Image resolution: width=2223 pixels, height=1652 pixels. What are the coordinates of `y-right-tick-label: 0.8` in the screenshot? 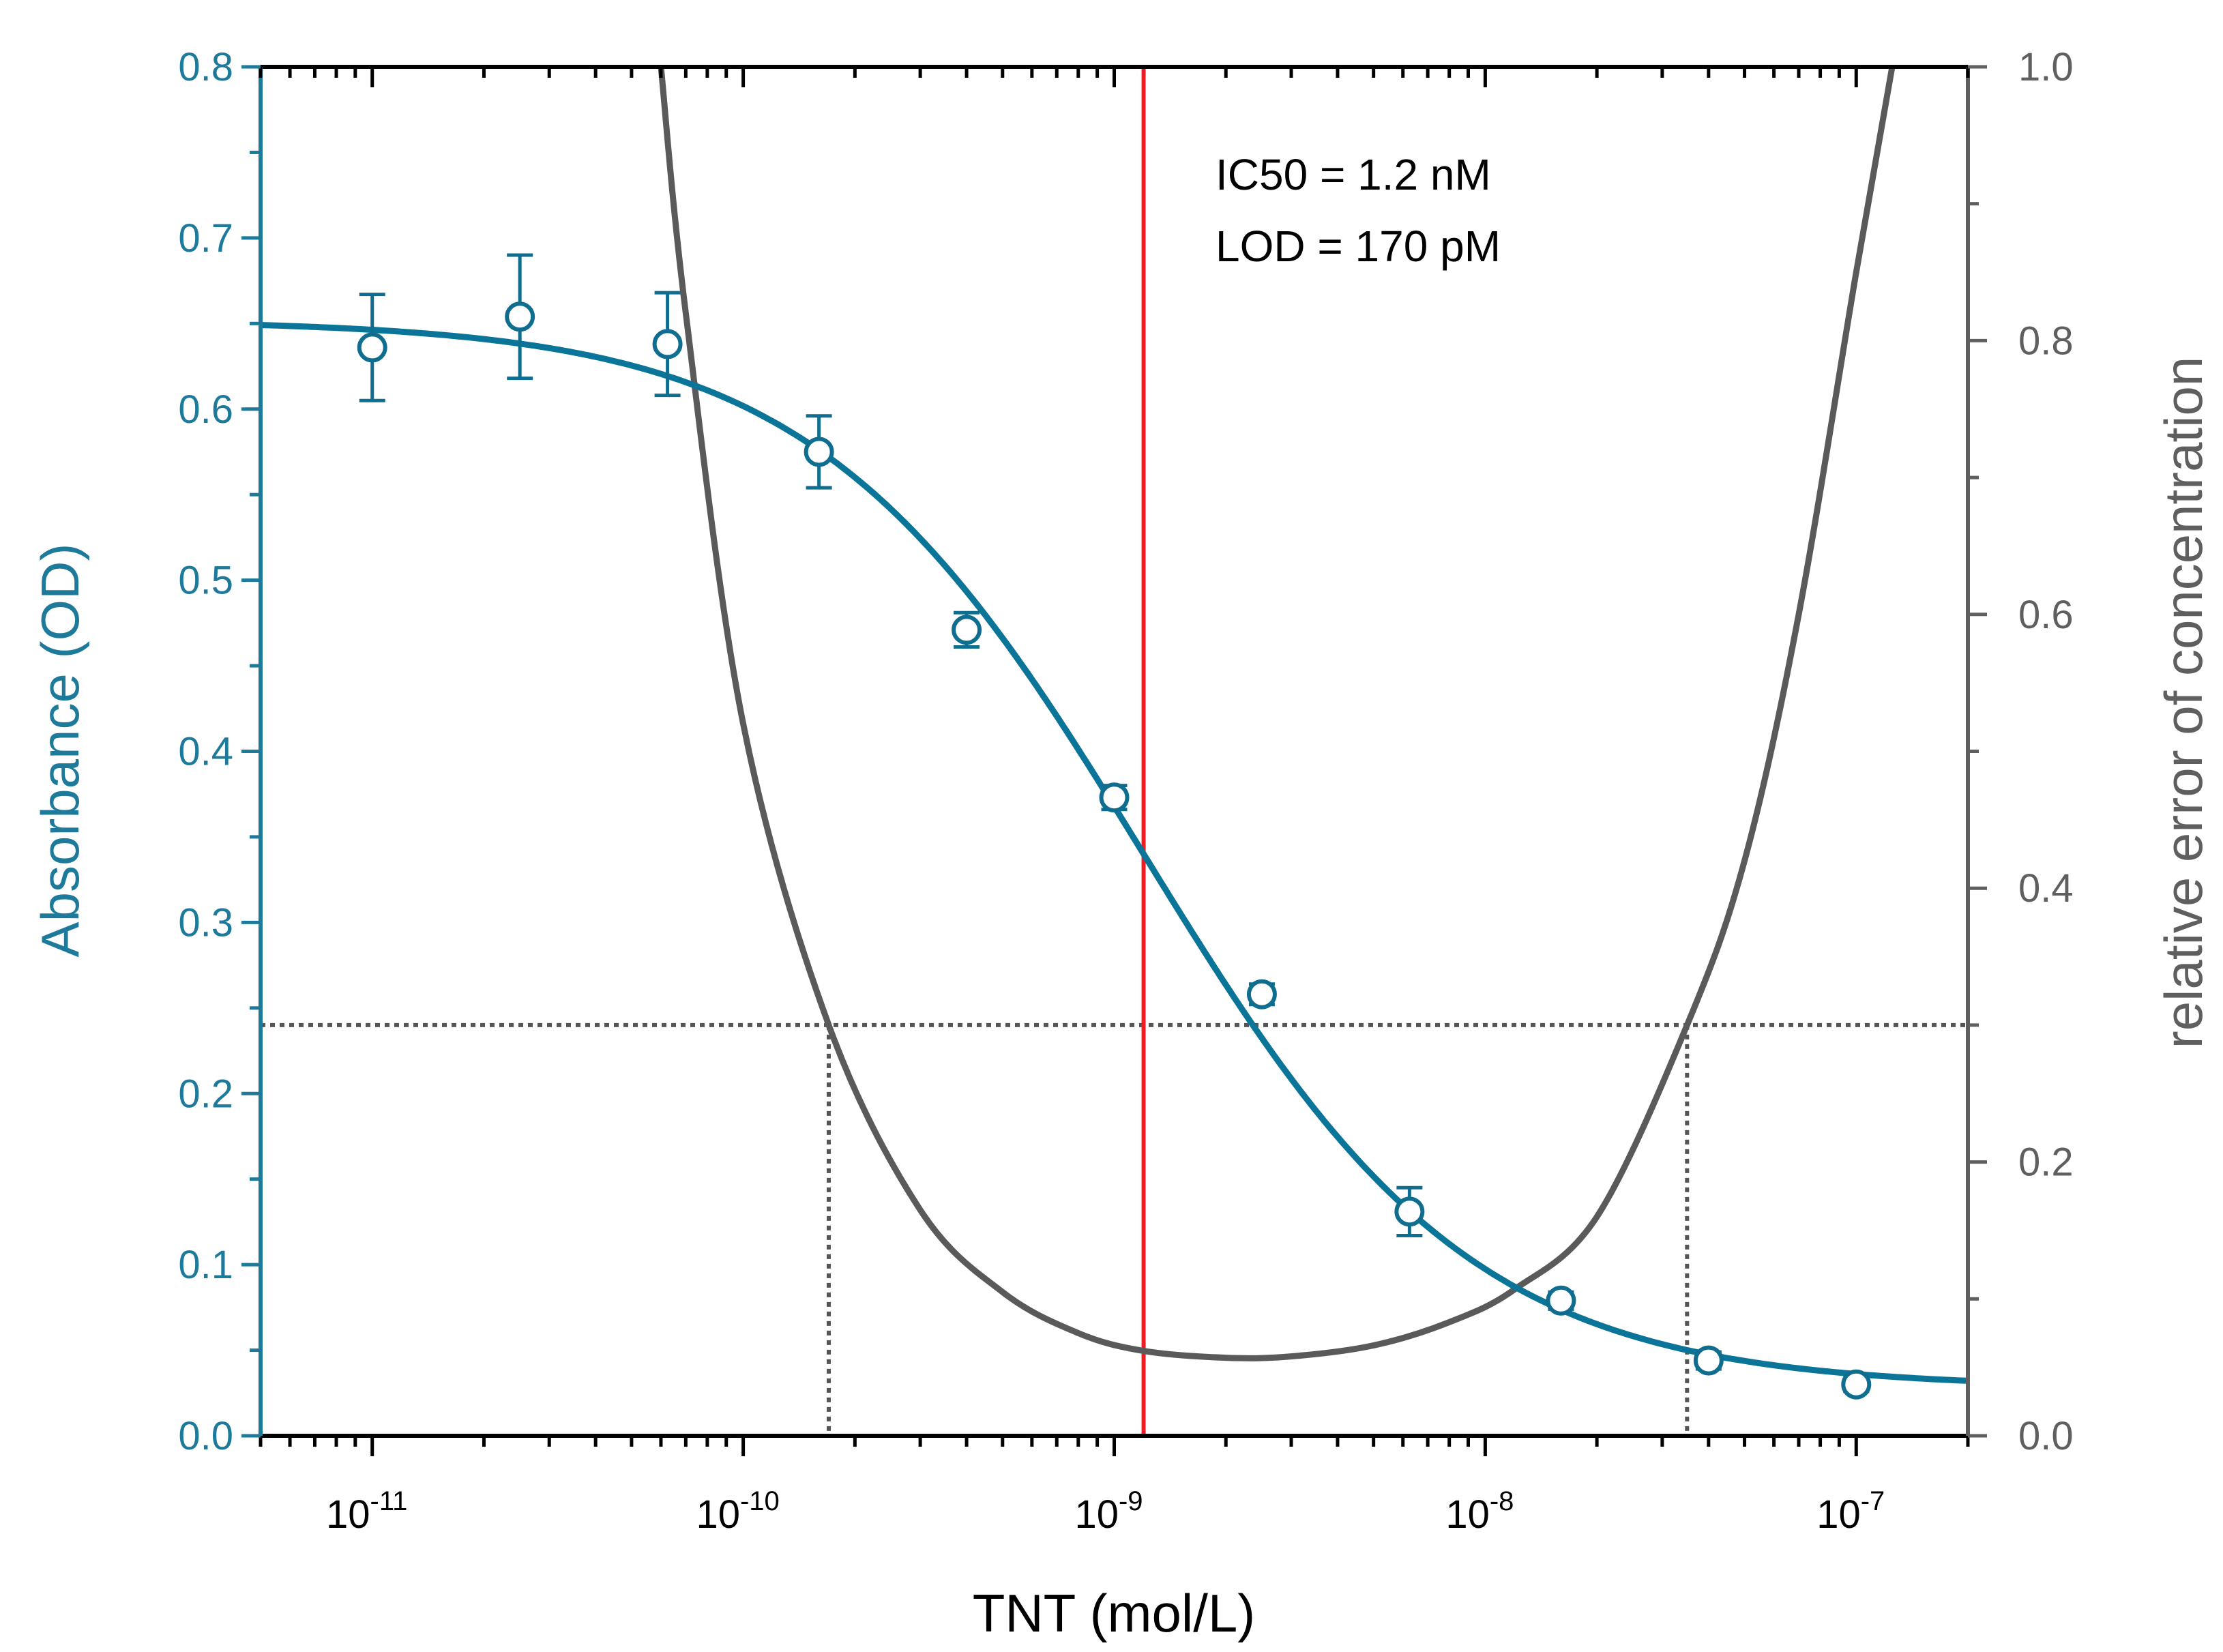 It's located at (2046, 341).